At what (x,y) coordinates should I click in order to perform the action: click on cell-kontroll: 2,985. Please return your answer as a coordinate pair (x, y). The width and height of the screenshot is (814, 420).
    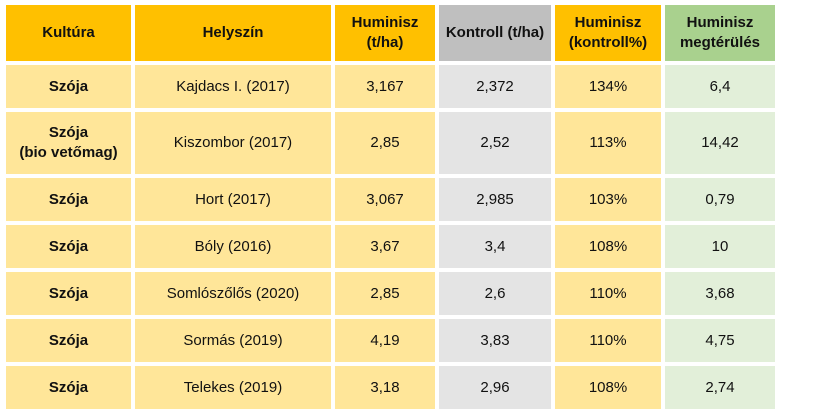
    Looking at the image, I should click on (495, 199).